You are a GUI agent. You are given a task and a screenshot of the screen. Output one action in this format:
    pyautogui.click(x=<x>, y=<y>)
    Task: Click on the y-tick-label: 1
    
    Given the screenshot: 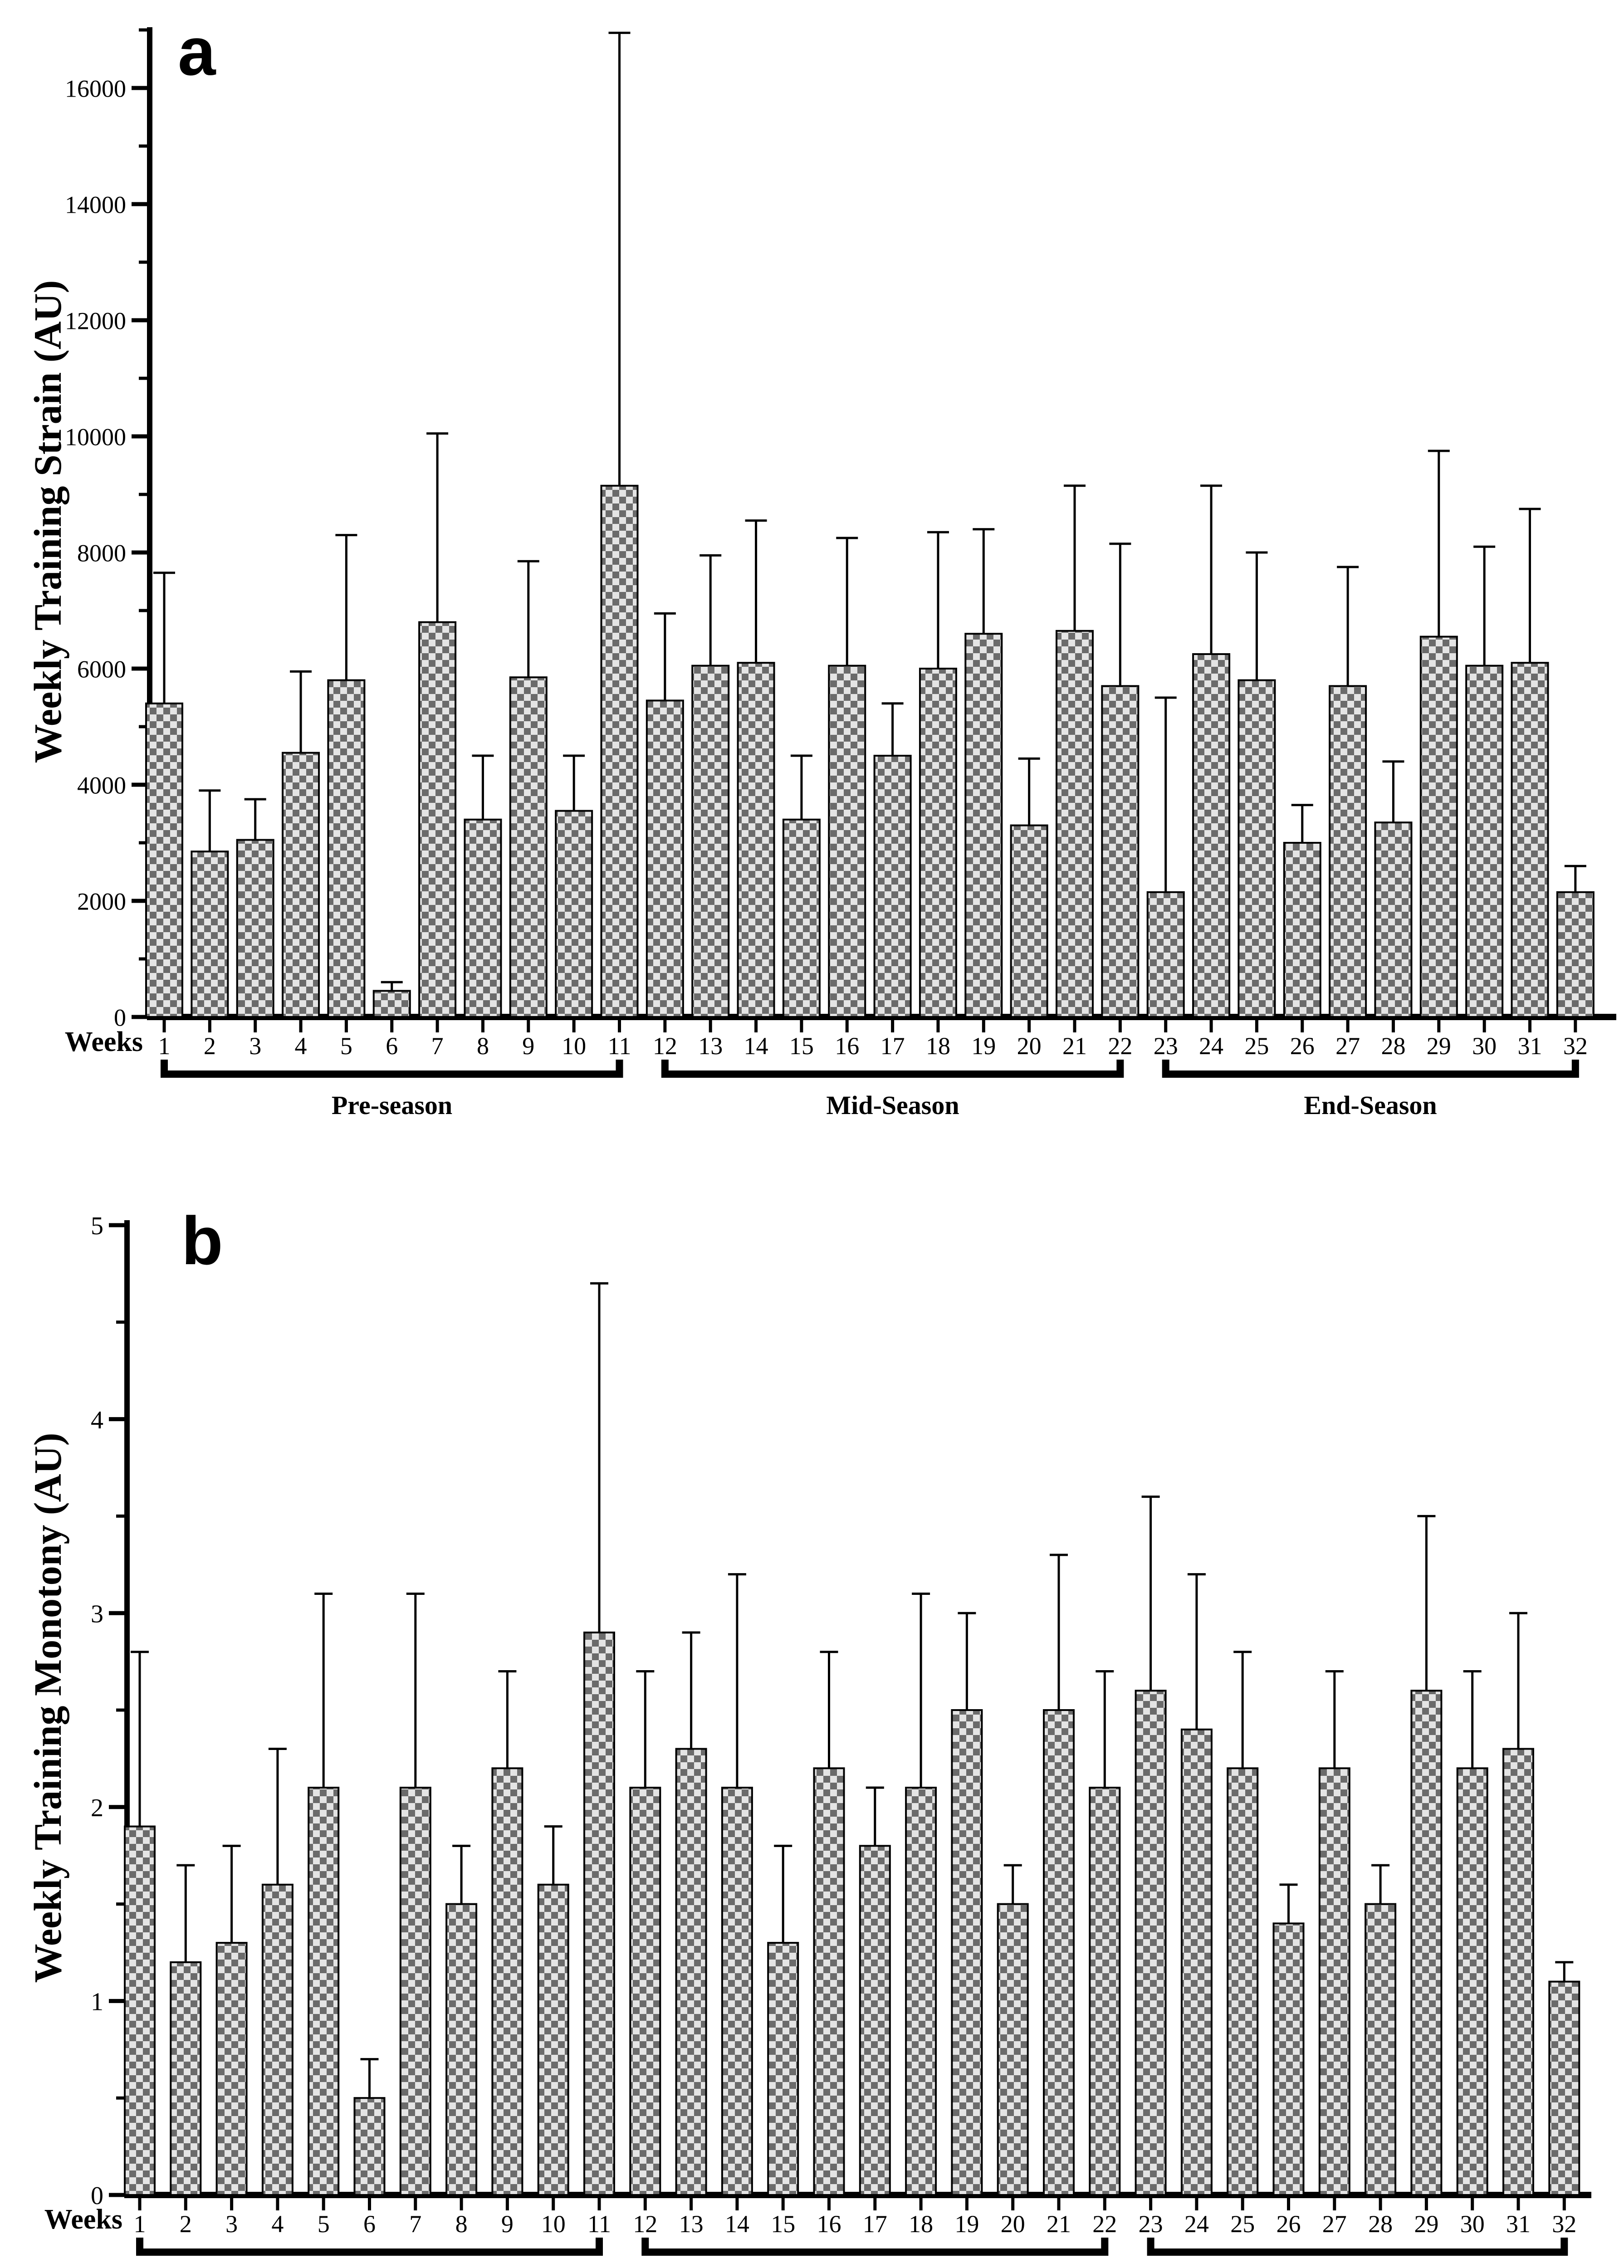 What is the action you would take?
    pyautogui.click(x=97, y=2002)
    